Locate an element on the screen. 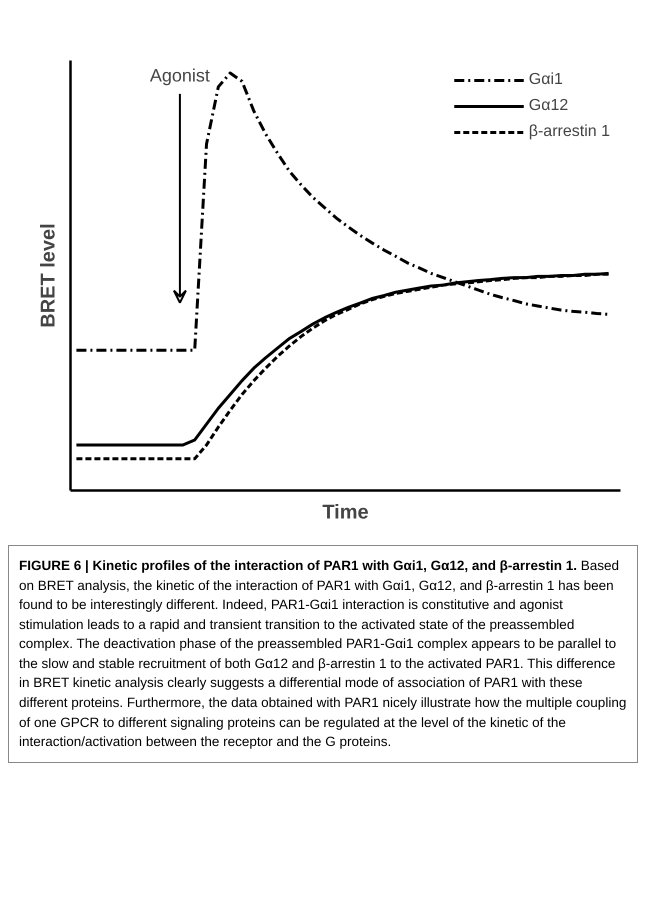 This screenshot has height=908, width=671. annotation: Agonist is located at coordinates (180, 76).